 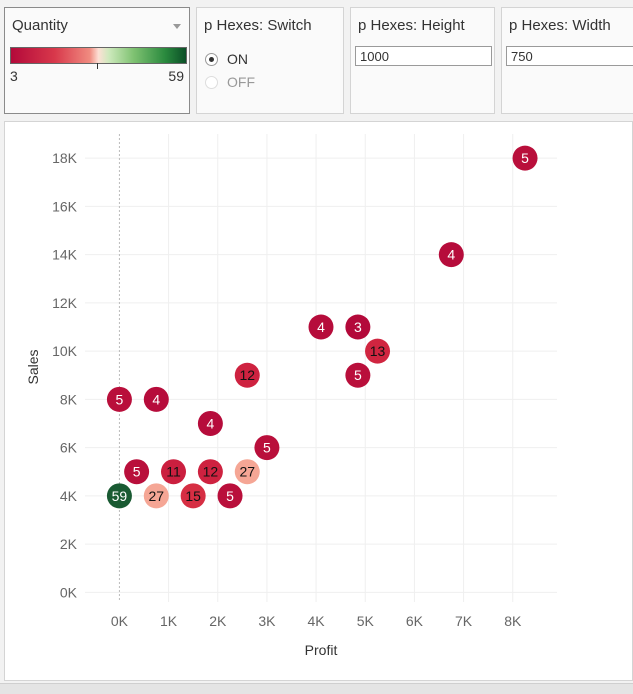 What do you see at coordinates (176, 76) in the screenshot?
I see `legend-max-label: 59` at bounding box center [176, 76].